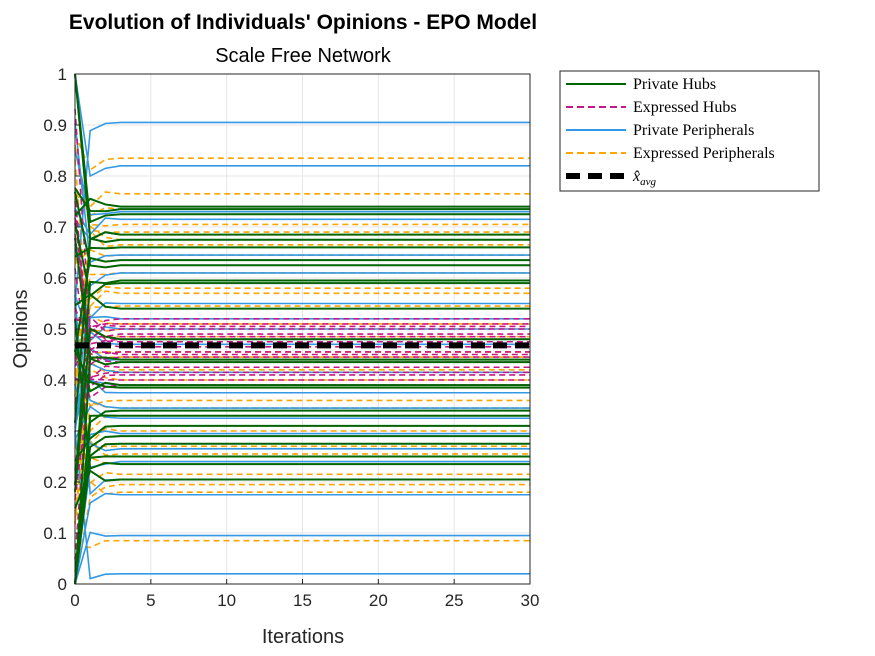 This screenshot has width=875, height=656. What do you see at coordinates (55, 380) in the screenshot?
I see `y-tick-label: 0.4` at bounding box center [55, 380].